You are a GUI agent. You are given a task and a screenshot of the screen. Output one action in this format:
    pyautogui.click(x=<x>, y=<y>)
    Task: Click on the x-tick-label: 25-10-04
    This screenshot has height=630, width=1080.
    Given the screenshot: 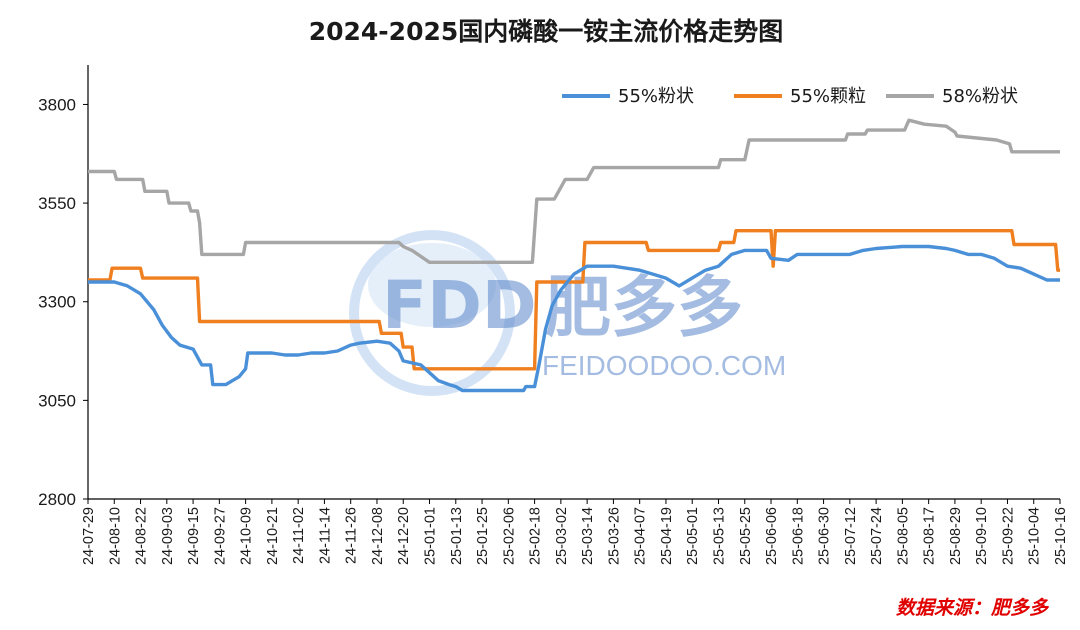 What is the action you would take?
    pyautogui.click(x=1035, y=536)
    